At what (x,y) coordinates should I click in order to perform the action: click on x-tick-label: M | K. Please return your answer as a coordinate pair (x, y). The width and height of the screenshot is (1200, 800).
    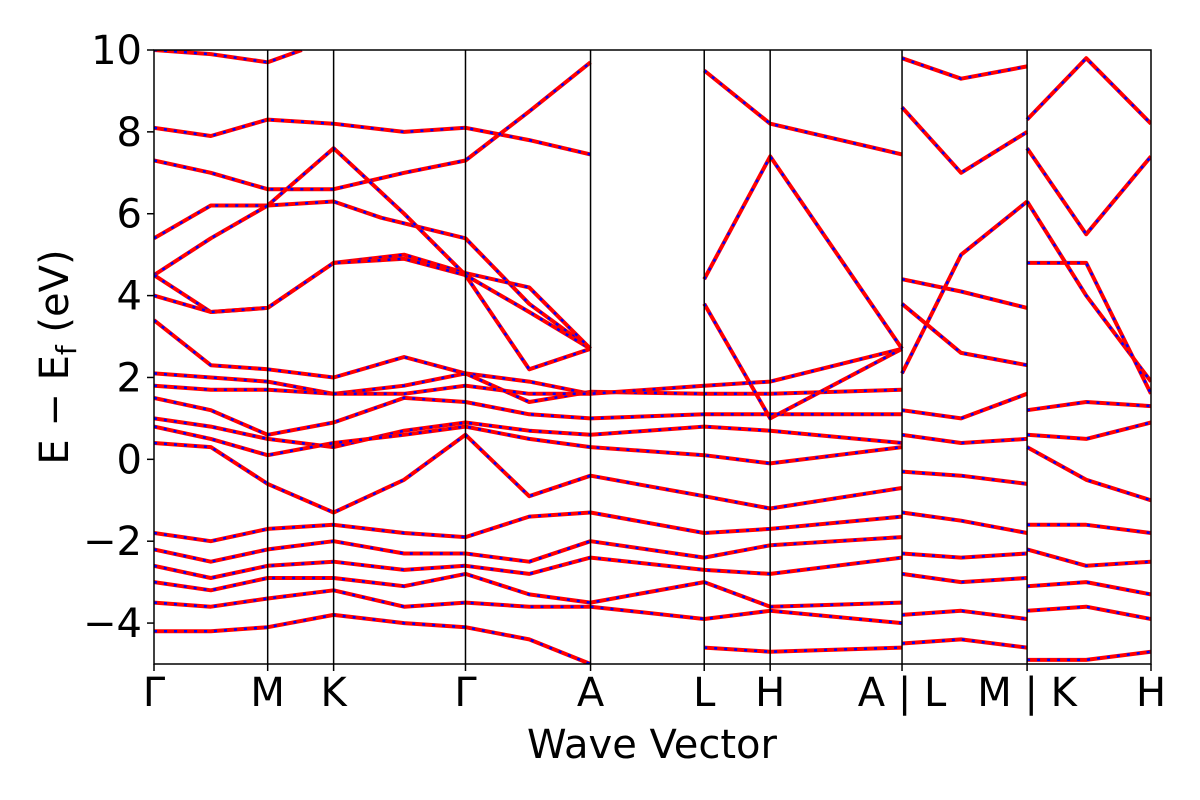
    Looking at the image, I should click on (1027, 693).